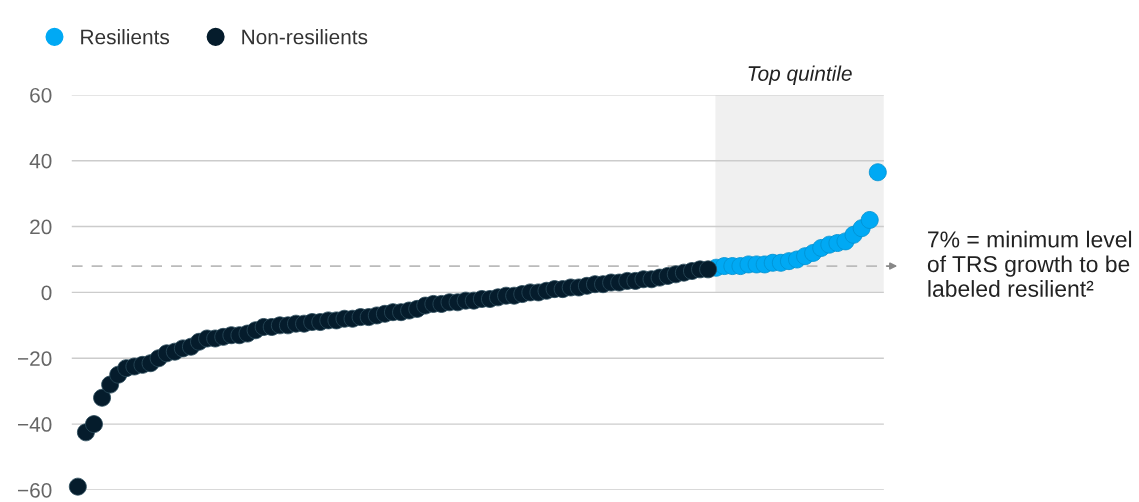 Image resolution: width=1139 pixels, height=502 pixels. What do you see at coordinates (40, 161) in the screenshot?
I see `y-tick-label: 40` at bounding box center [40, 161].